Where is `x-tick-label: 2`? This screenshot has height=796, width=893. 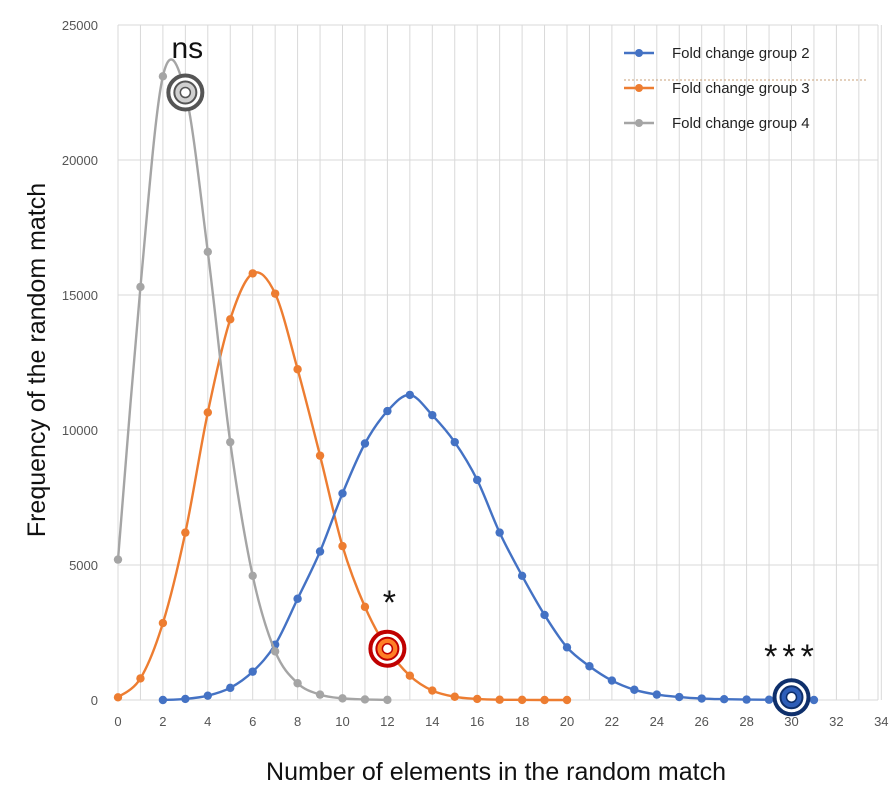
x-tick-label: 2 is located at coordinates (162, 721).